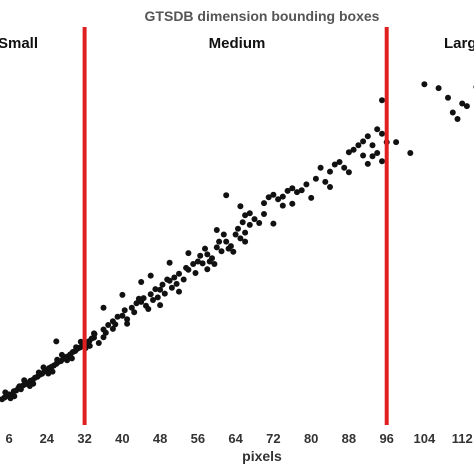 This screenshot has height=474, width=474. I want to click on region-label-large: Larg, so click(459, 43).